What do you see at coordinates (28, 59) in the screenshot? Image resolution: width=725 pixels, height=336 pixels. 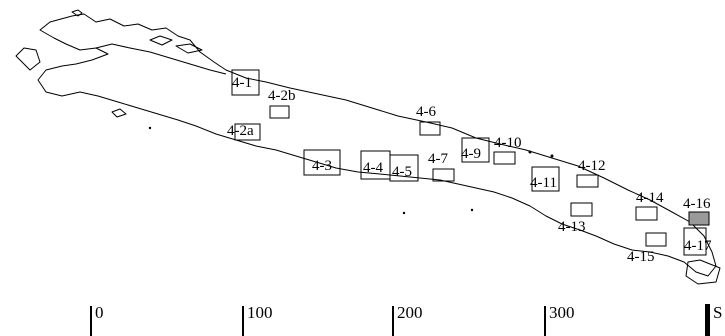 I see `inner-lagoon` at bounding box center [28, 59].